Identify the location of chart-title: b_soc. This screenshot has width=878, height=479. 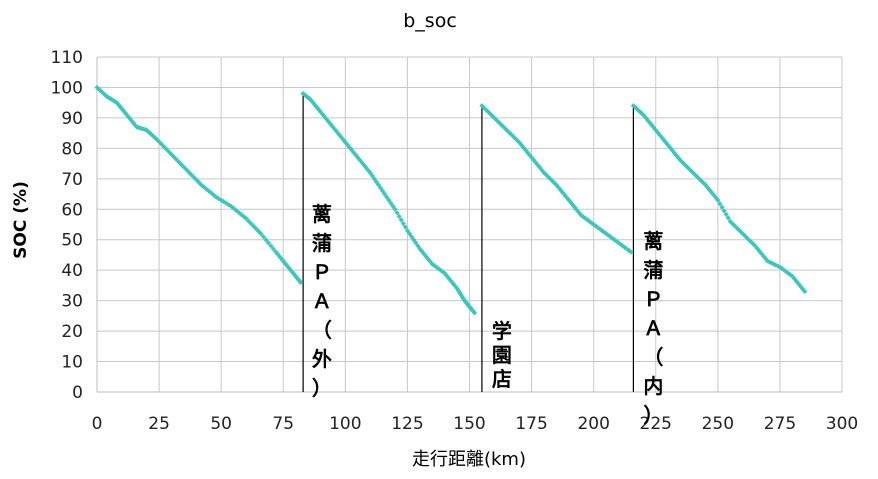
(430, 21).